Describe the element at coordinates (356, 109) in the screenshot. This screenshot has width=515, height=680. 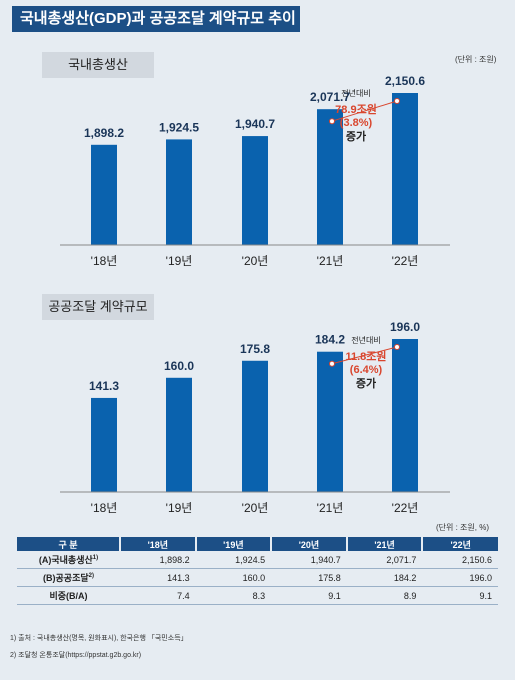
I see `annotation-amount: 78.9조원` at that location.